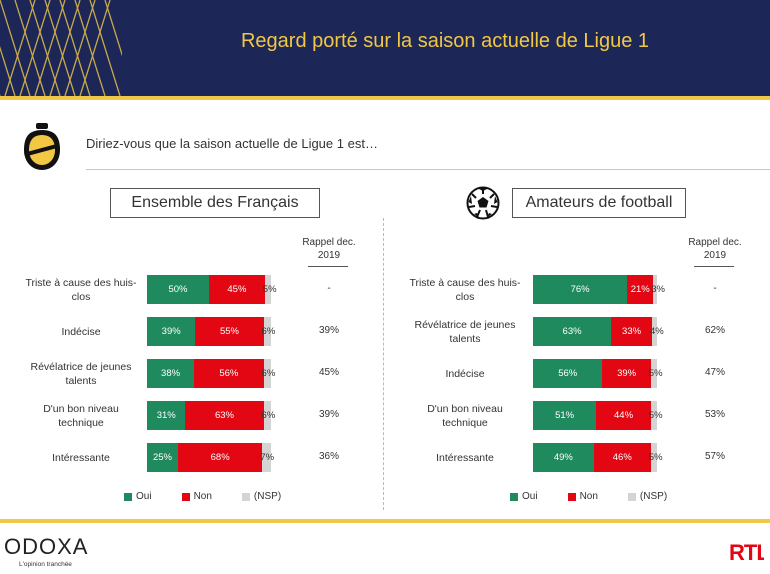 The image size is (770, 574). I want to click on data-label: 3%, so click(658, 289).